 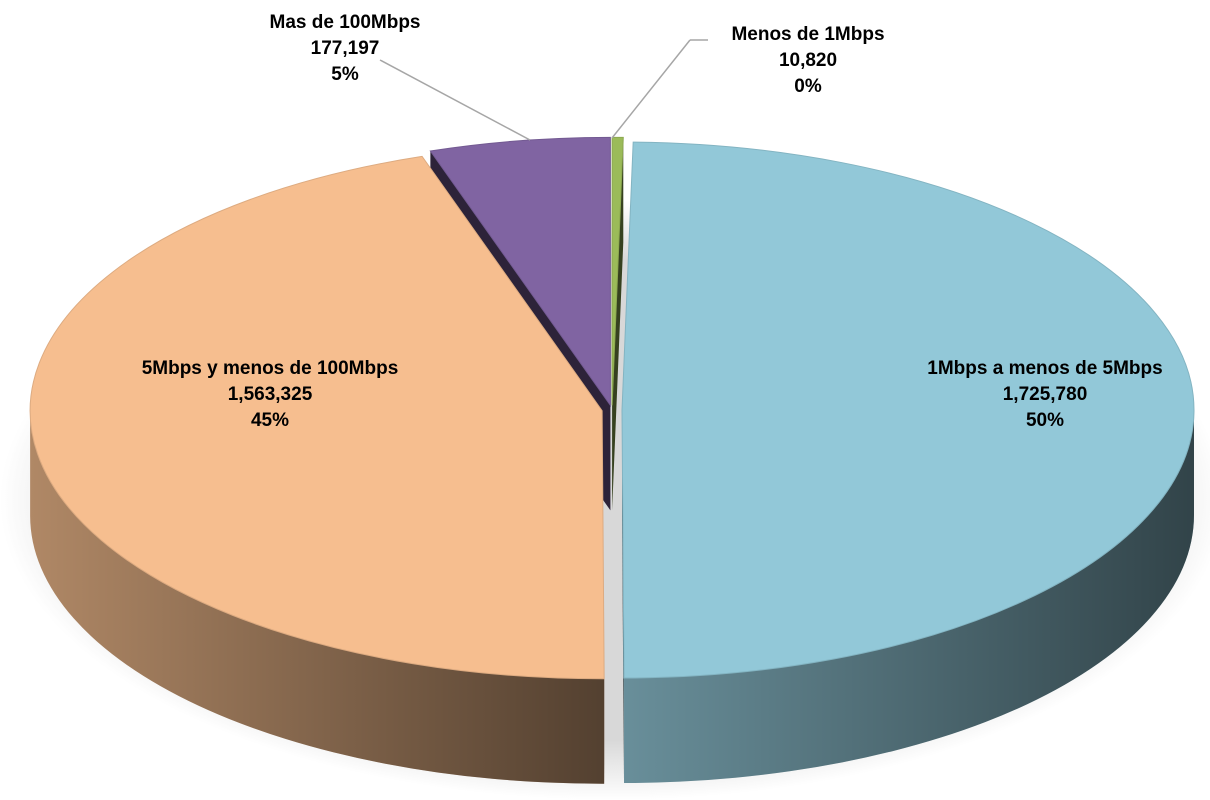 What do you see at coordinates (345, 22) in the screenshot?
I see `category-name: Mas de 100Mbps` at bounding box center [345, 22].